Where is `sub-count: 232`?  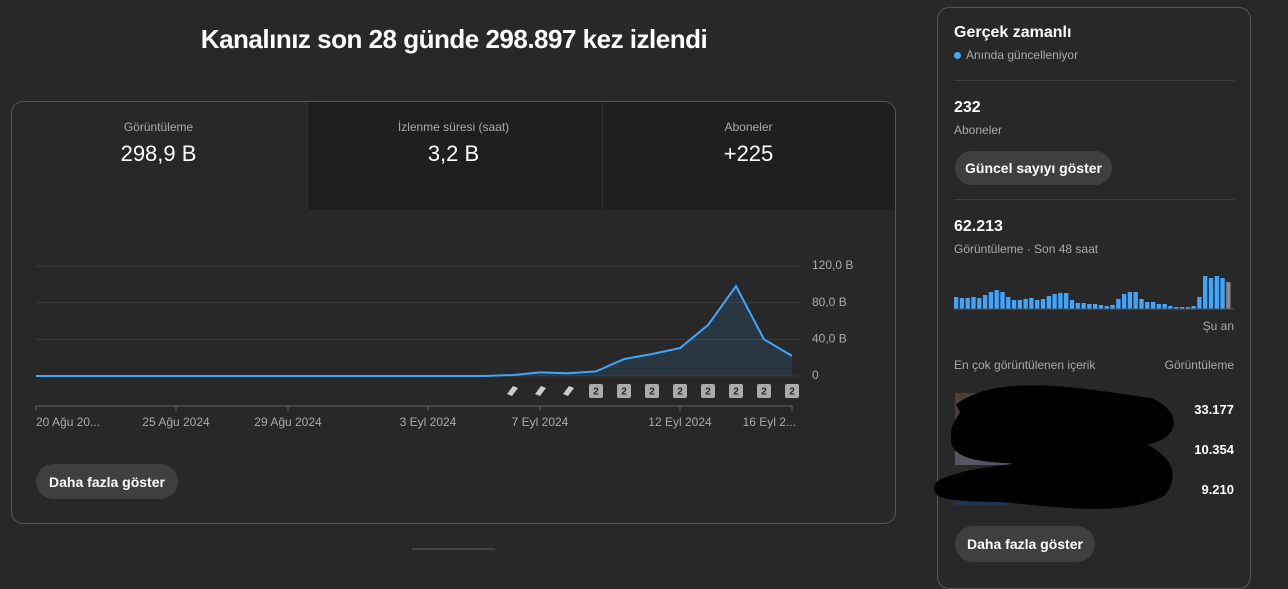
sub-count: 232 is located at coordinates (967, 107).